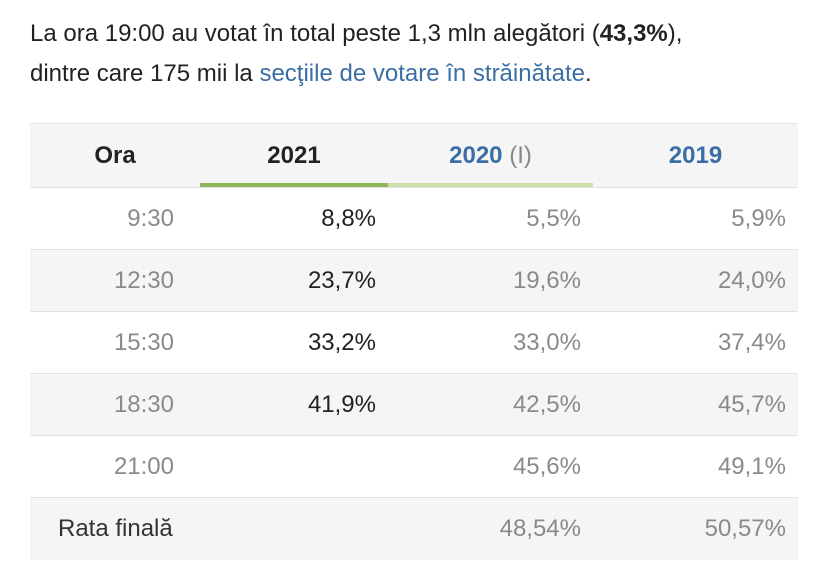  Describe the element at coordinates (695, 280) in the screenshot. I see `cell-2019: 24,0%` at that location.